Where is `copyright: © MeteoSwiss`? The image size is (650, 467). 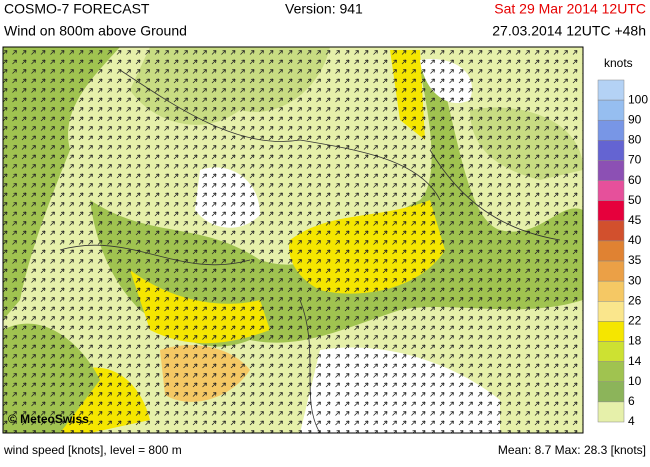
copyright: © MeteoSwiss is located at coordinates (48, 419).